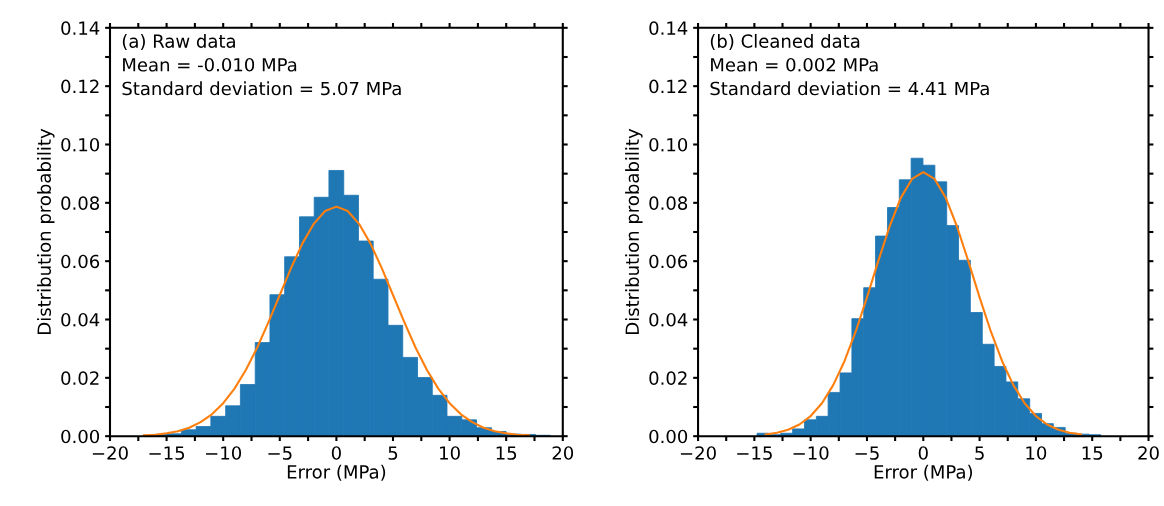 The image size is (1164, 506). Describe the element at coordinates (794, 64) in the screenshot. I see `annotation: Mean = 0.002 MPa` at that location.